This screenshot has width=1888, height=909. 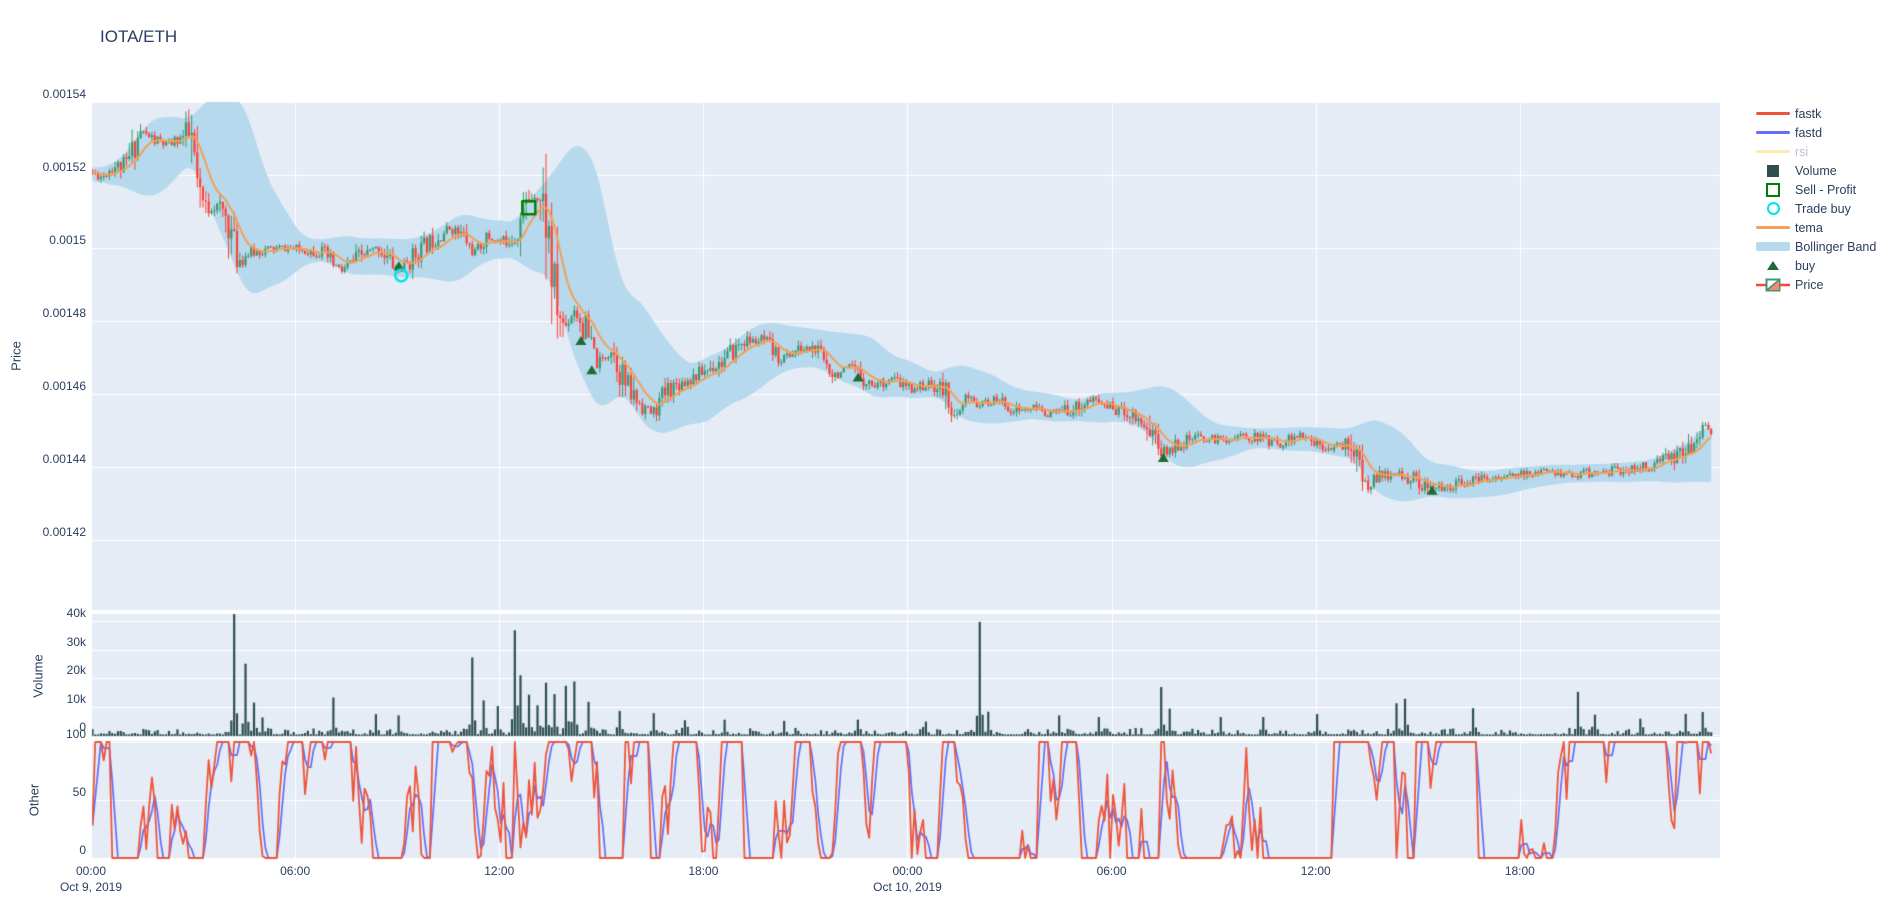 I want to click on sell-profit-square-icon, so click(x=1773, y=189).